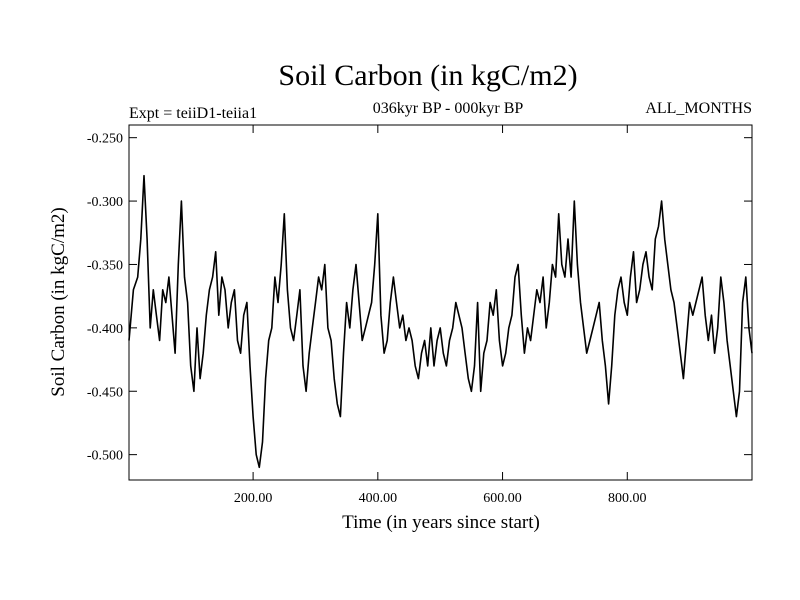  What do you see at coordinates (193, 113) in the screenshot?
I see `experiment-label: Expt = teiiD1-teiia1` at bounding box center [193, 113].